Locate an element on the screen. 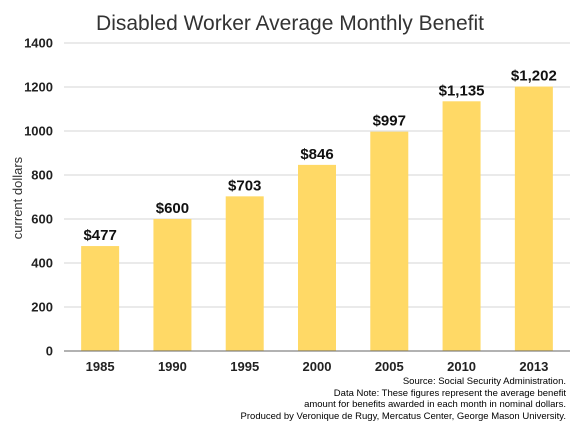  data-label: $600 is located at coordinates (172, 208).